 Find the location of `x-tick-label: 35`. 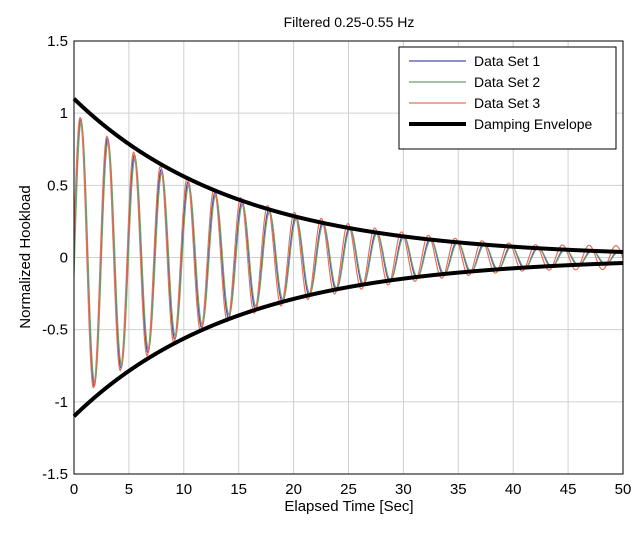

x-tick-label: 35 is located at coordinates (458, 489).